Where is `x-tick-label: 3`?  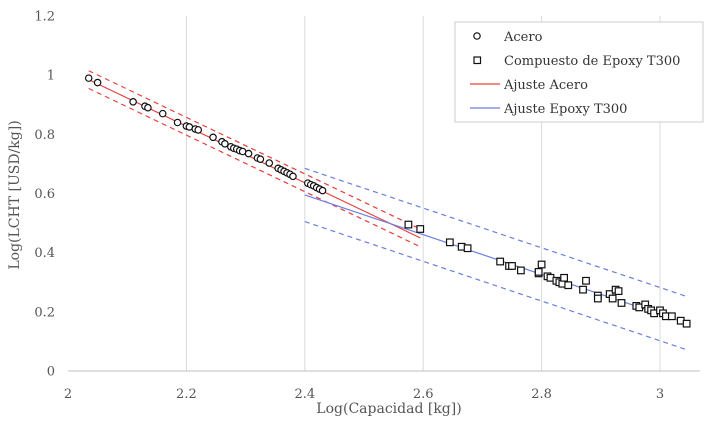 x-tick-label: 3 is located at coordinates (660, 394).